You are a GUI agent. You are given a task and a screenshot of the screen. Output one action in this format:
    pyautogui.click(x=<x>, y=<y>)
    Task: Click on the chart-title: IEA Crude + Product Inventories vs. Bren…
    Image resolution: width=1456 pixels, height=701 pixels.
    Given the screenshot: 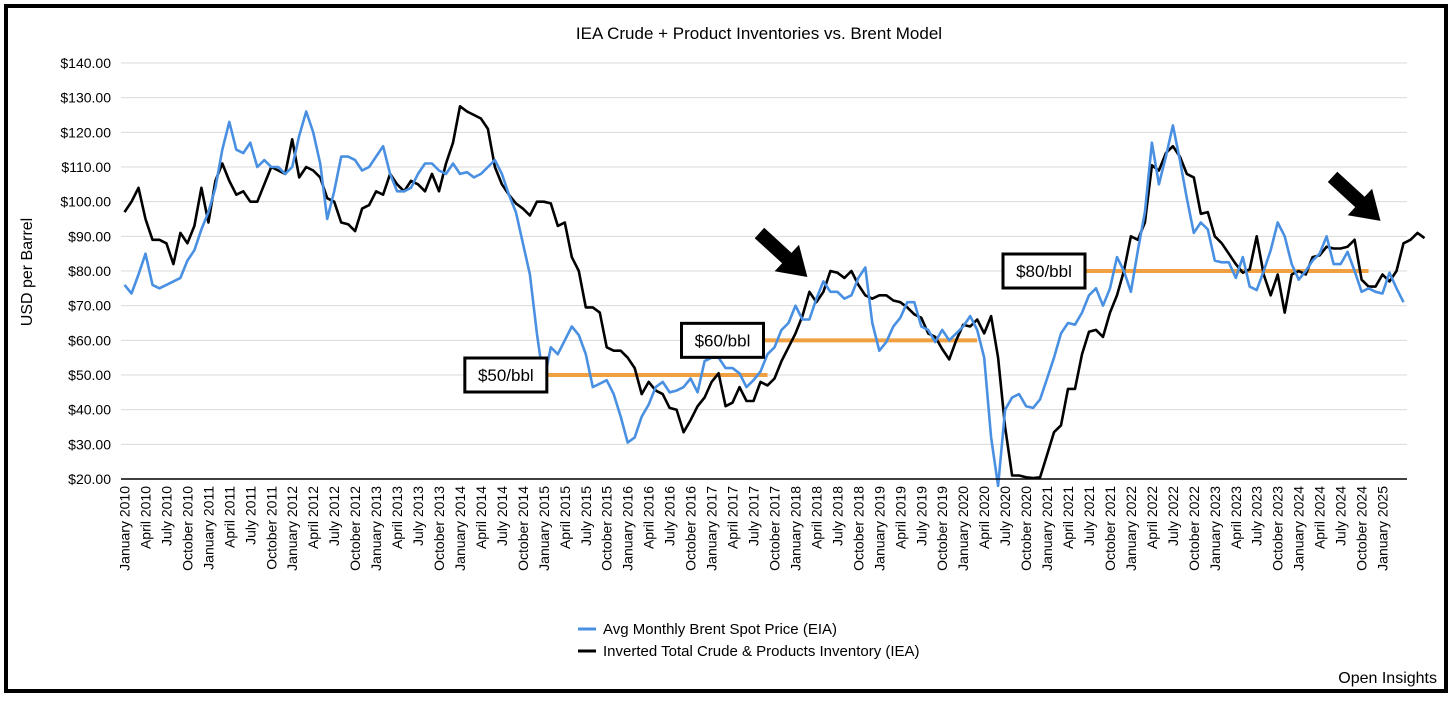 What is the action you would take?
    pyautogui.click(x=759, y=33)
    